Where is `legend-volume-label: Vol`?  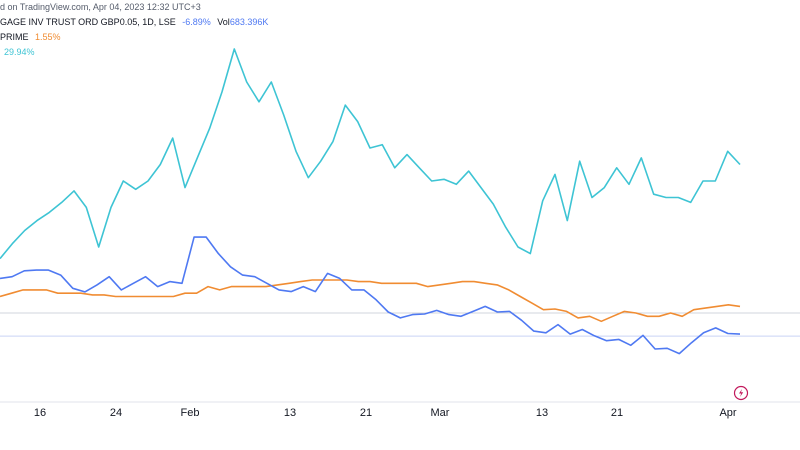
legend-volume-label: Vol is located at coordinates (223, 22).